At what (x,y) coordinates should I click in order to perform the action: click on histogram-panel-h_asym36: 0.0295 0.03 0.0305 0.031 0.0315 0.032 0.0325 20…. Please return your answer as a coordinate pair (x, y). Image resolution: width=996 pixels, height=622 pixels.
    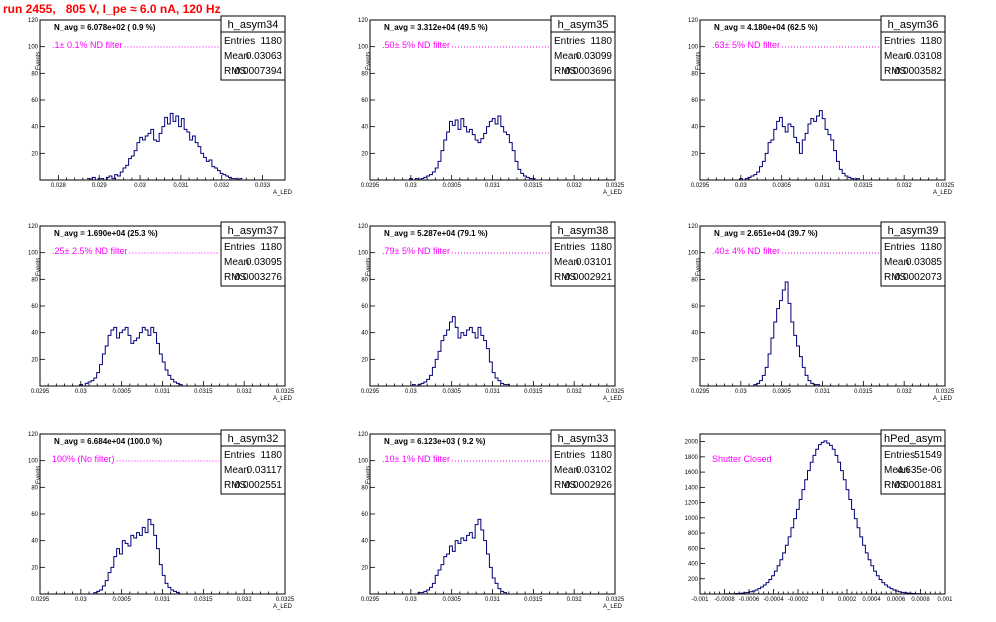
    Looking at the image, I should click on (821, 105).